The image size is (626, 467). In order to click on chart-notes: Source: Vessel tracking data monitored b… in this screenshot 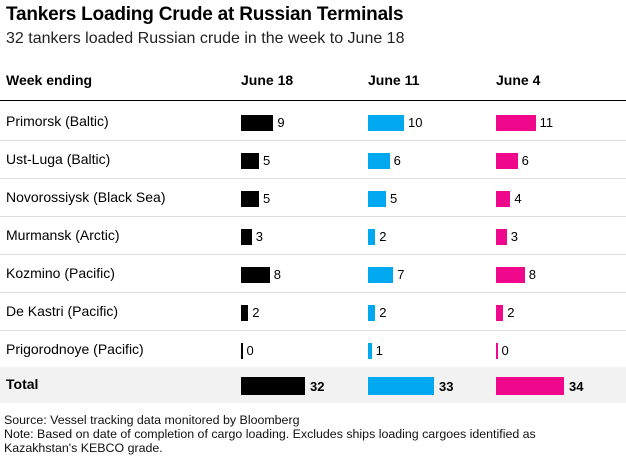, I will do `click(313, 434)`.